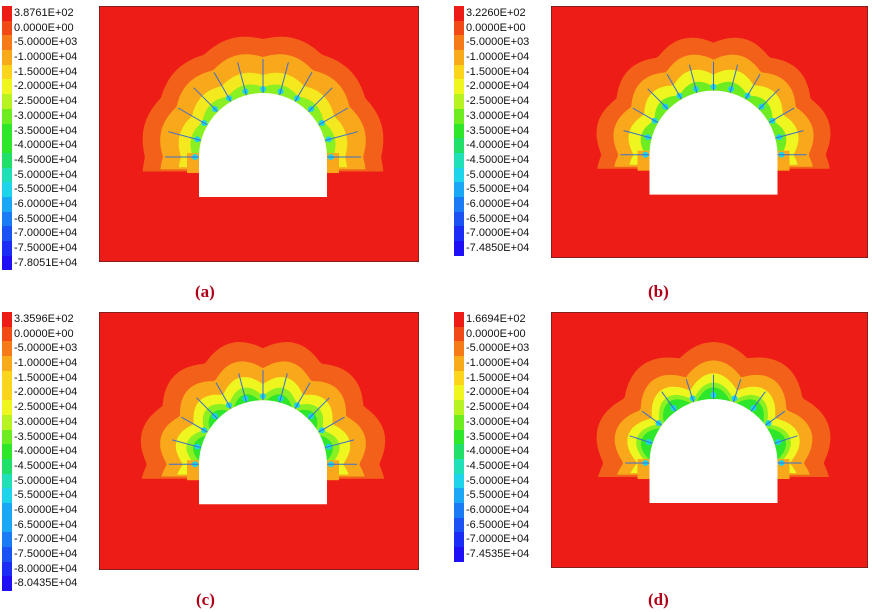  I want to click on legend-label: 3.2260E+02, so click(496, 13).